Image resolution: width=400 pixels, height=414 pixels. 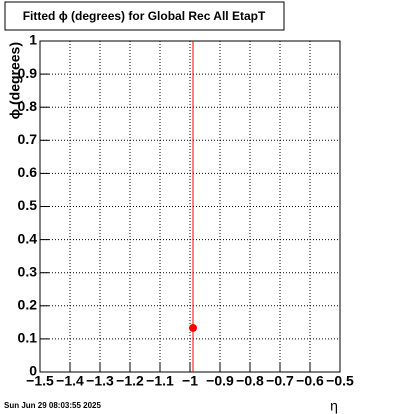 I want to click on x-tick-label: −0.8, so click(x=250, y=381).